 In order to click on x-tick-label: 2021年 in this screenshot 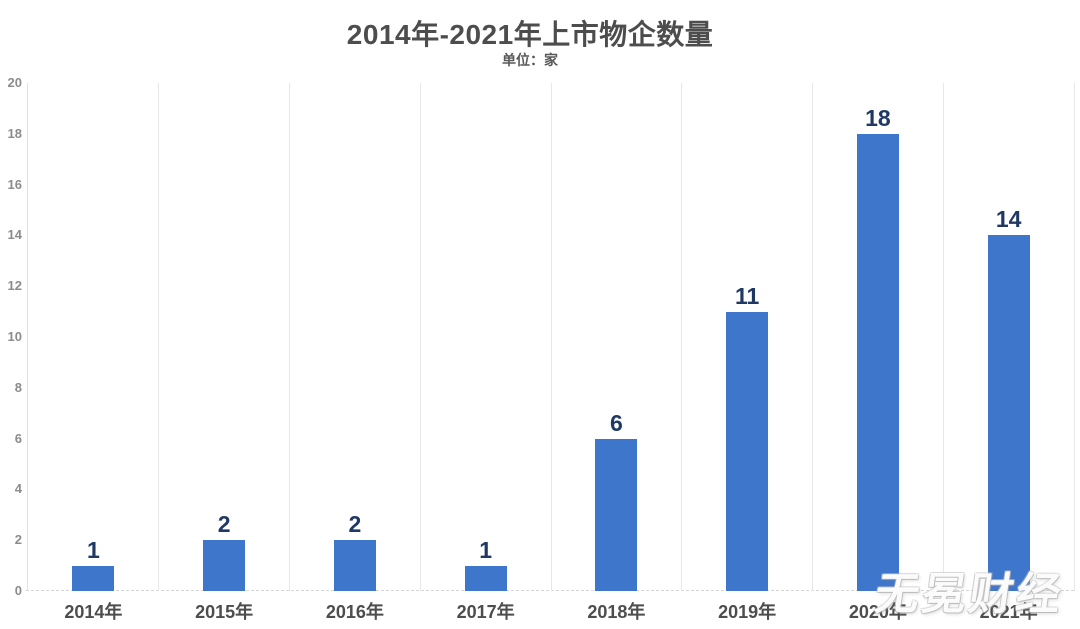, I will do `click(1008, 612)`.